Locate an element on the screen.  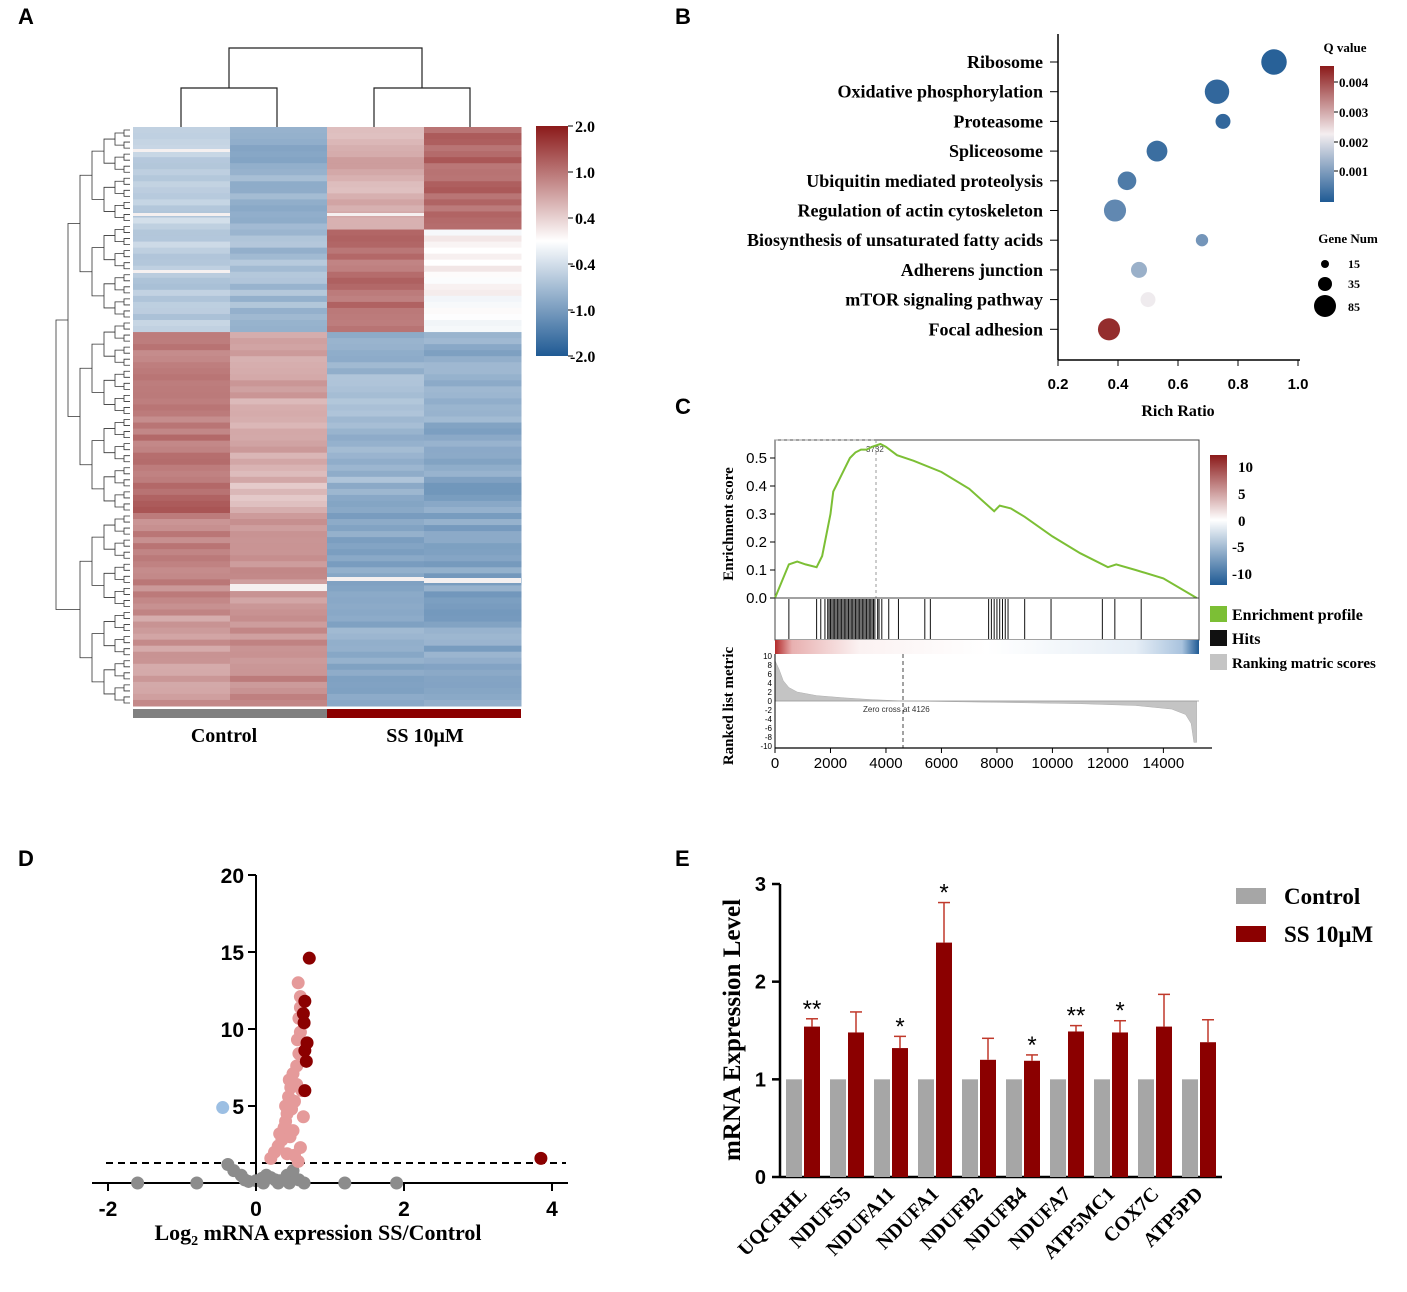
d-y-tick-label: 5 is located at coordinates (238, 1107).